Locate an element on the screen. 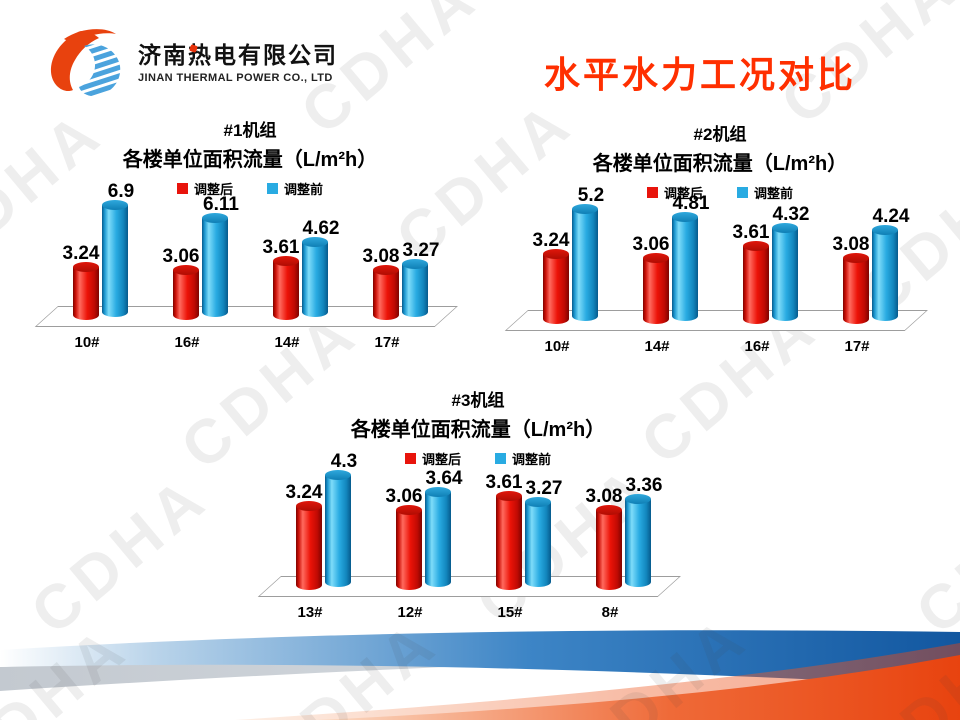 The image size is (960, 720). logo-swoosh is located at coordinates (90, 36).